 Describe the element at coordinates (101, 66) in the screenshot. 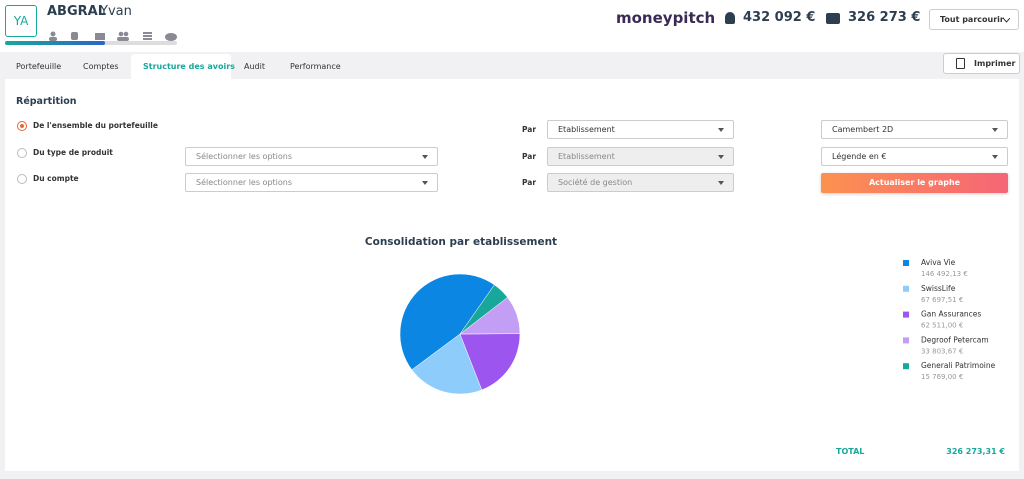

I see `tab: Comptes` at that location.